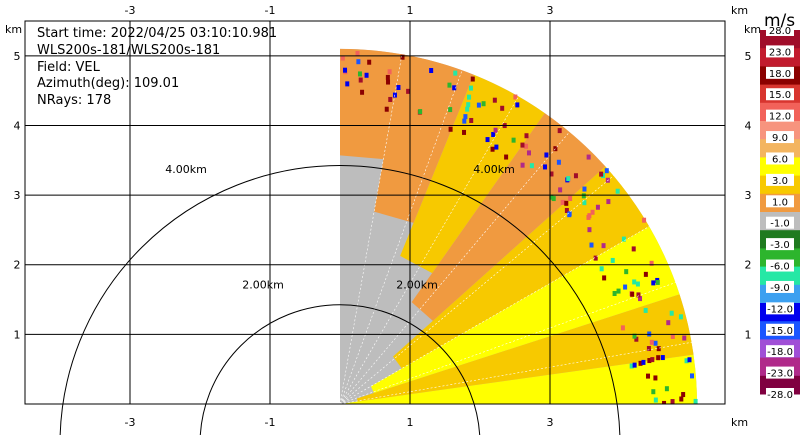  Describe the element at coordinates (17, 265) in the screenshot. I see `y-tick-label-left: 2` at that location.